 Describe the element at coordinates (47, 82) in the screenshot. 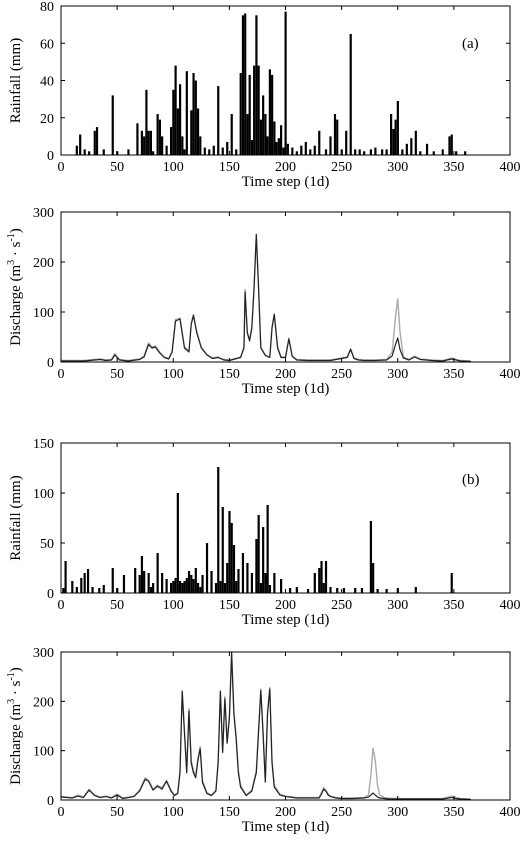

I see `y-tick-label: 40` at that location.